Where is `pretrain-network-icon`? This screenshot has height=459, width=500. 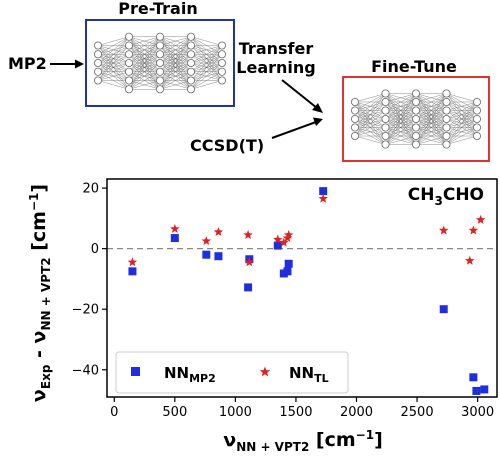 pretrain-network-icon is located at coordinates (160, 63).